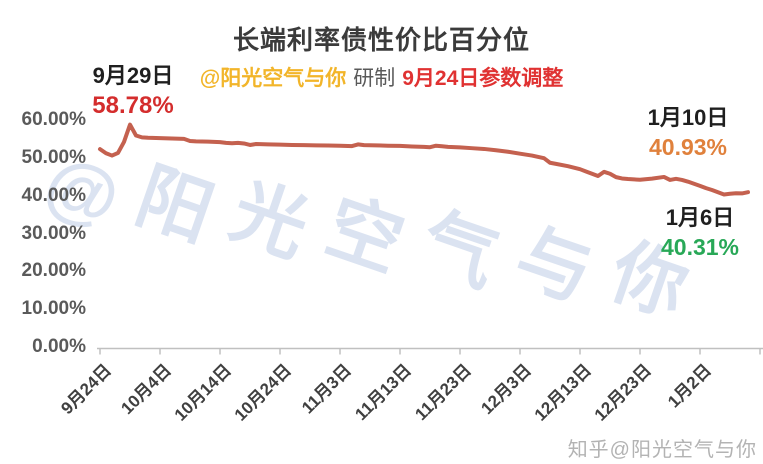  I want to click on y-tick-label: 10.00%, so click(53, 309).